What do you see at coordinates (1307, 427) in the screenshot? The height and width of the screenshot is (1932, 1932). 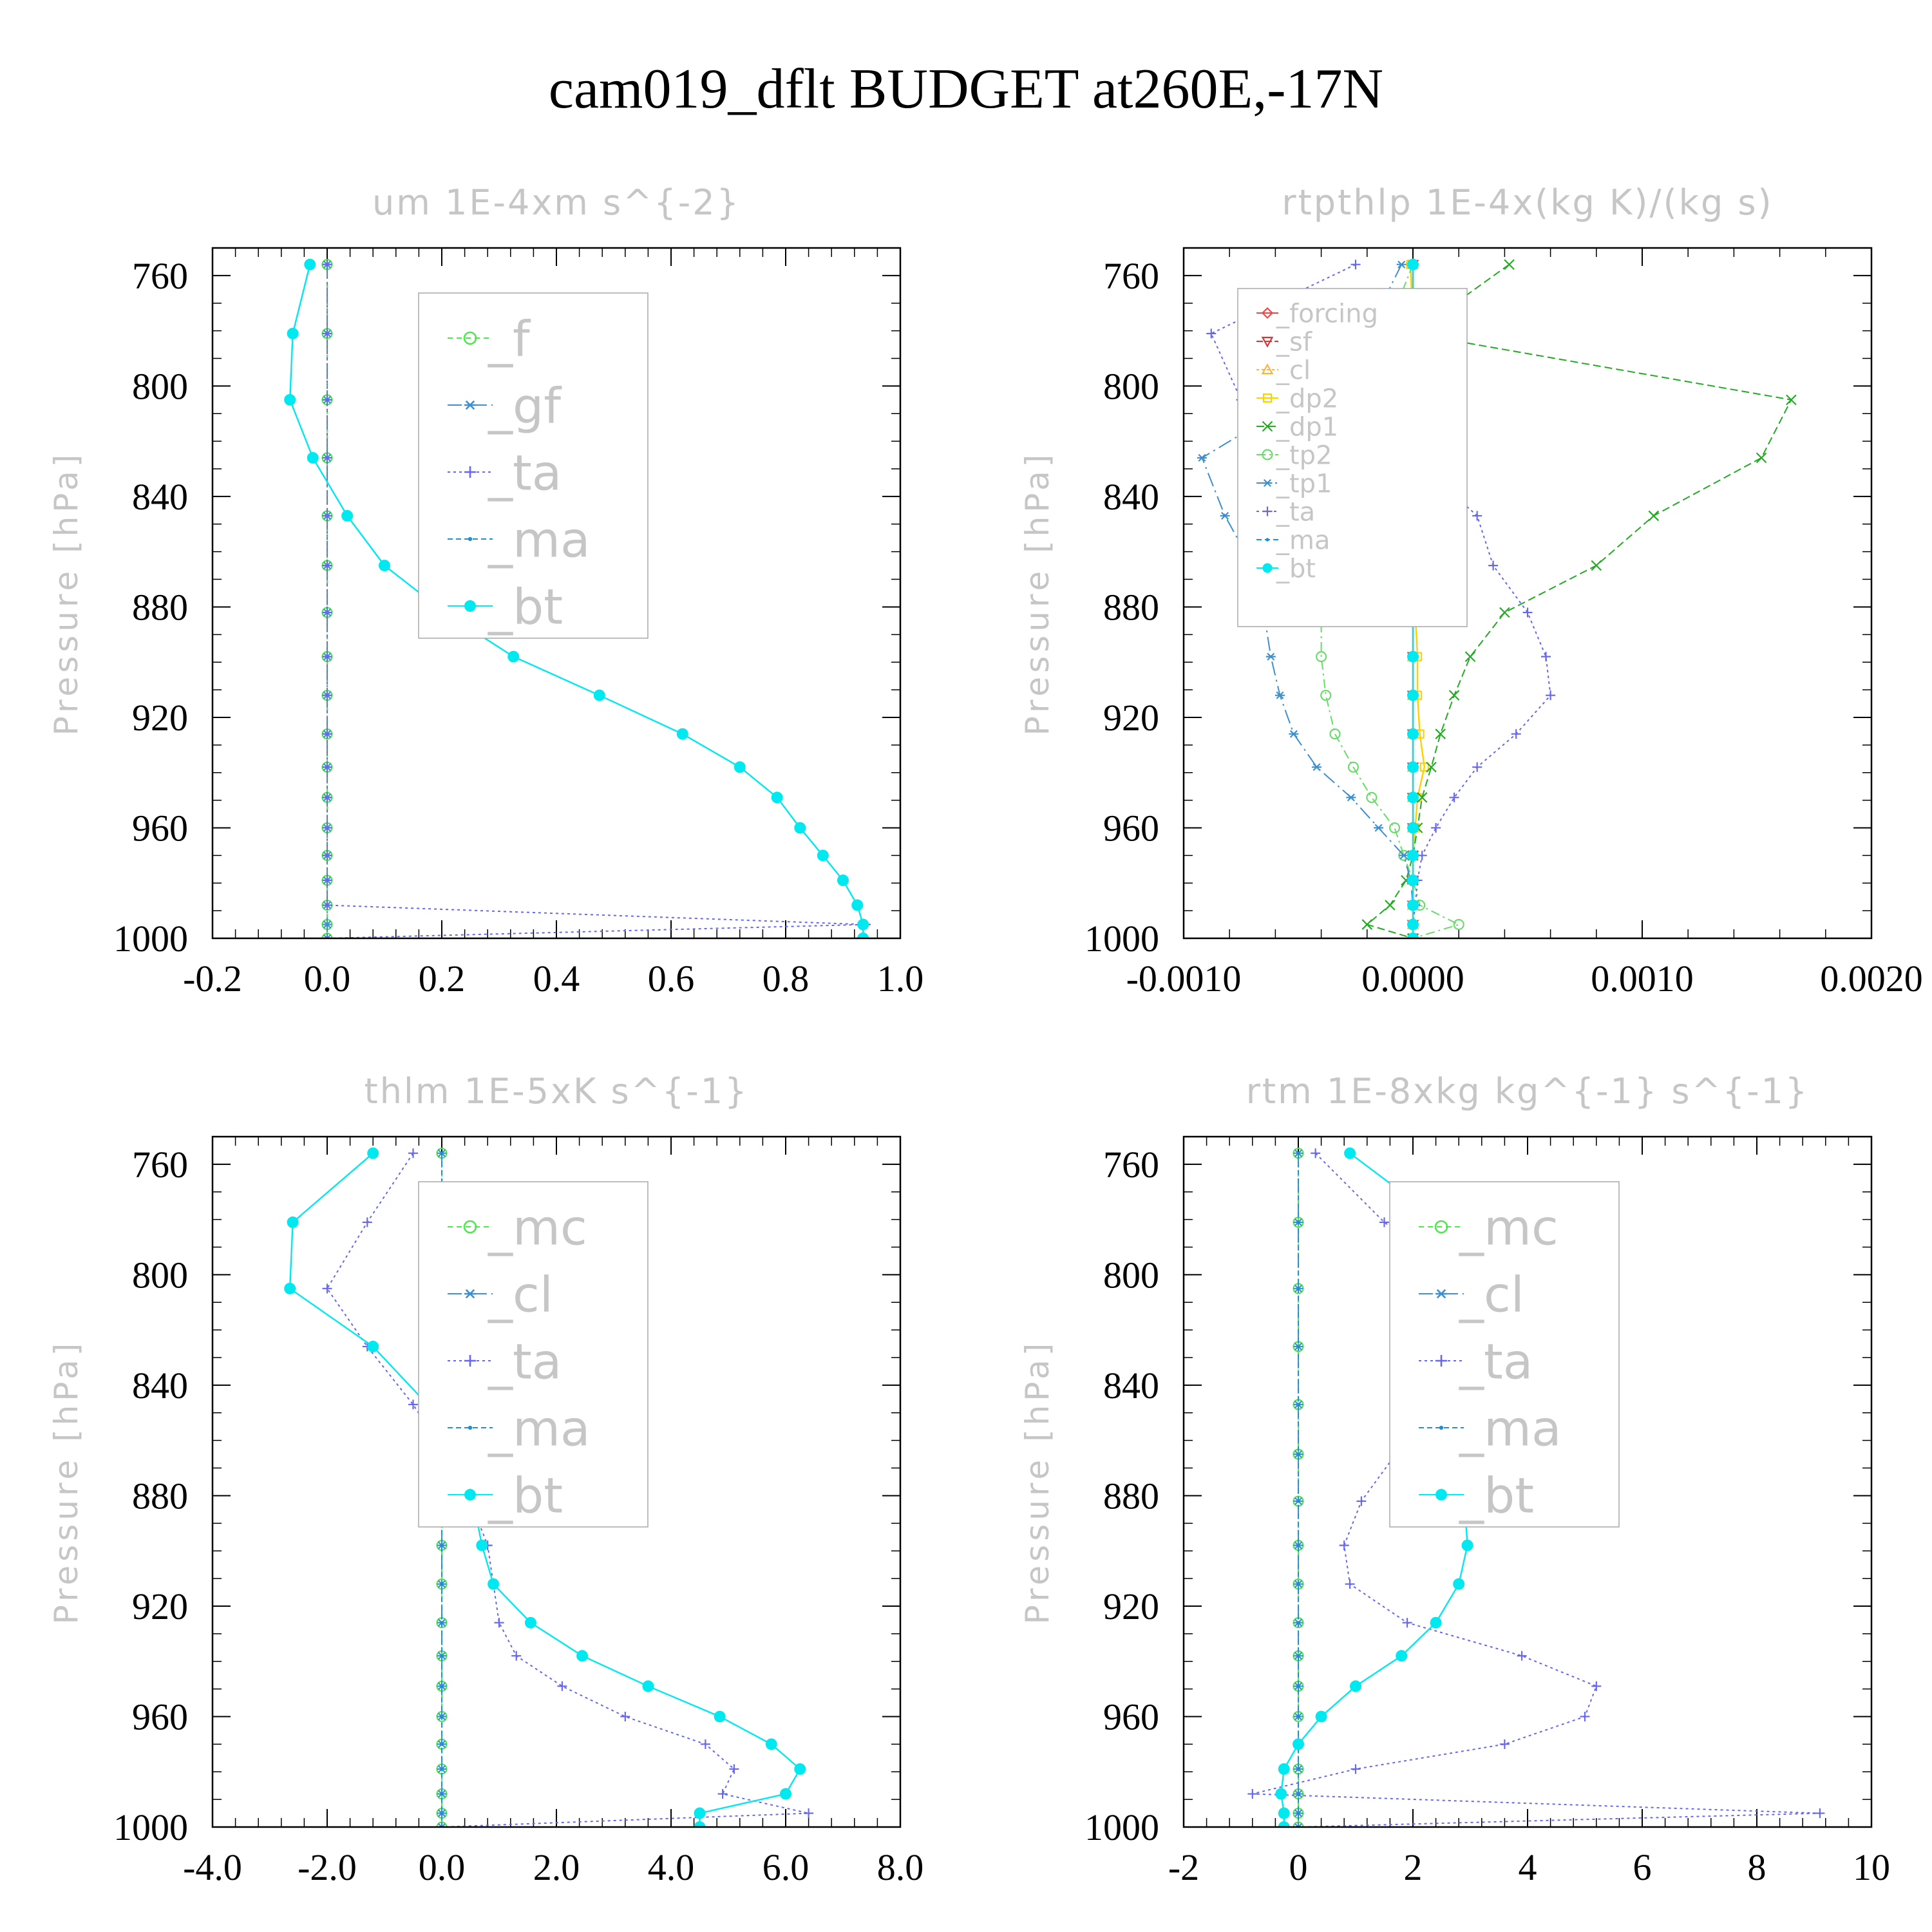 I see `legend-entry: _dp1` at bounding box center [1307, 427].